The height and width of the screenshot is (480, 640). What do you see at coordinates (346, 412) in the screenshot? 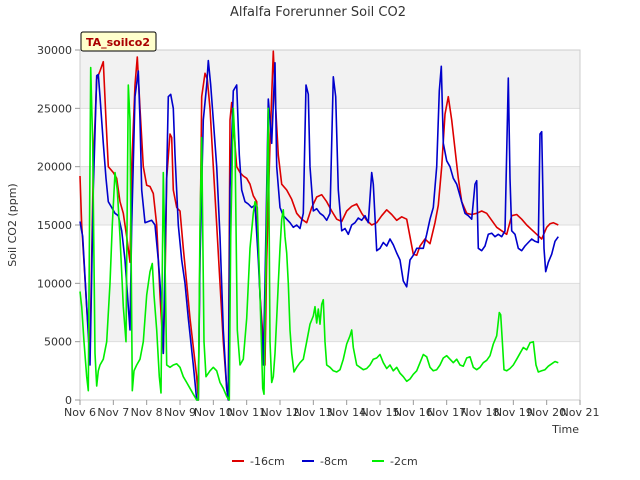
I see `x-tick-label: Nov 14` at bounding box center [346, 412].